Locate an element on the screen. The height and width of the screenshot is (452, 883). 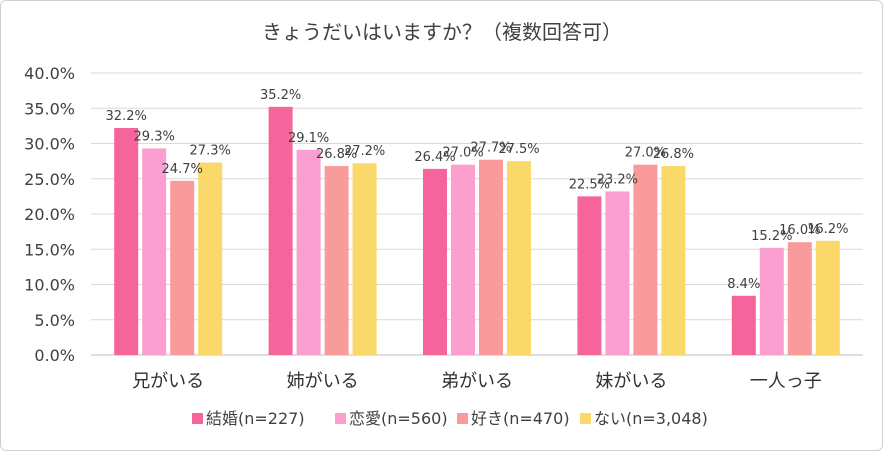
chart-title: きょうだいはいますか？（複数回答可） is located at coordinates (442, 32).